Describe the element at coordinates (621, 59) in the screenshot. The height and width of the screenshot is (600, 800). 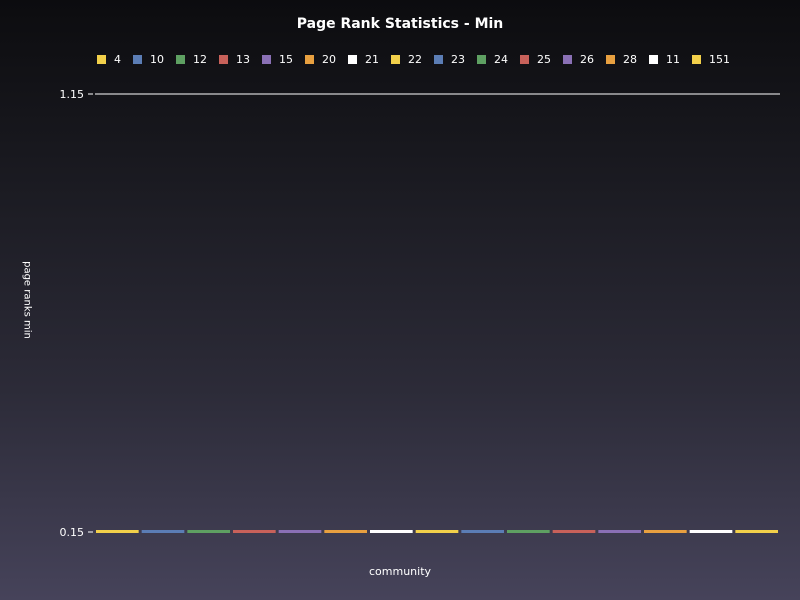
I see `legend-item-28: 28` at that location.